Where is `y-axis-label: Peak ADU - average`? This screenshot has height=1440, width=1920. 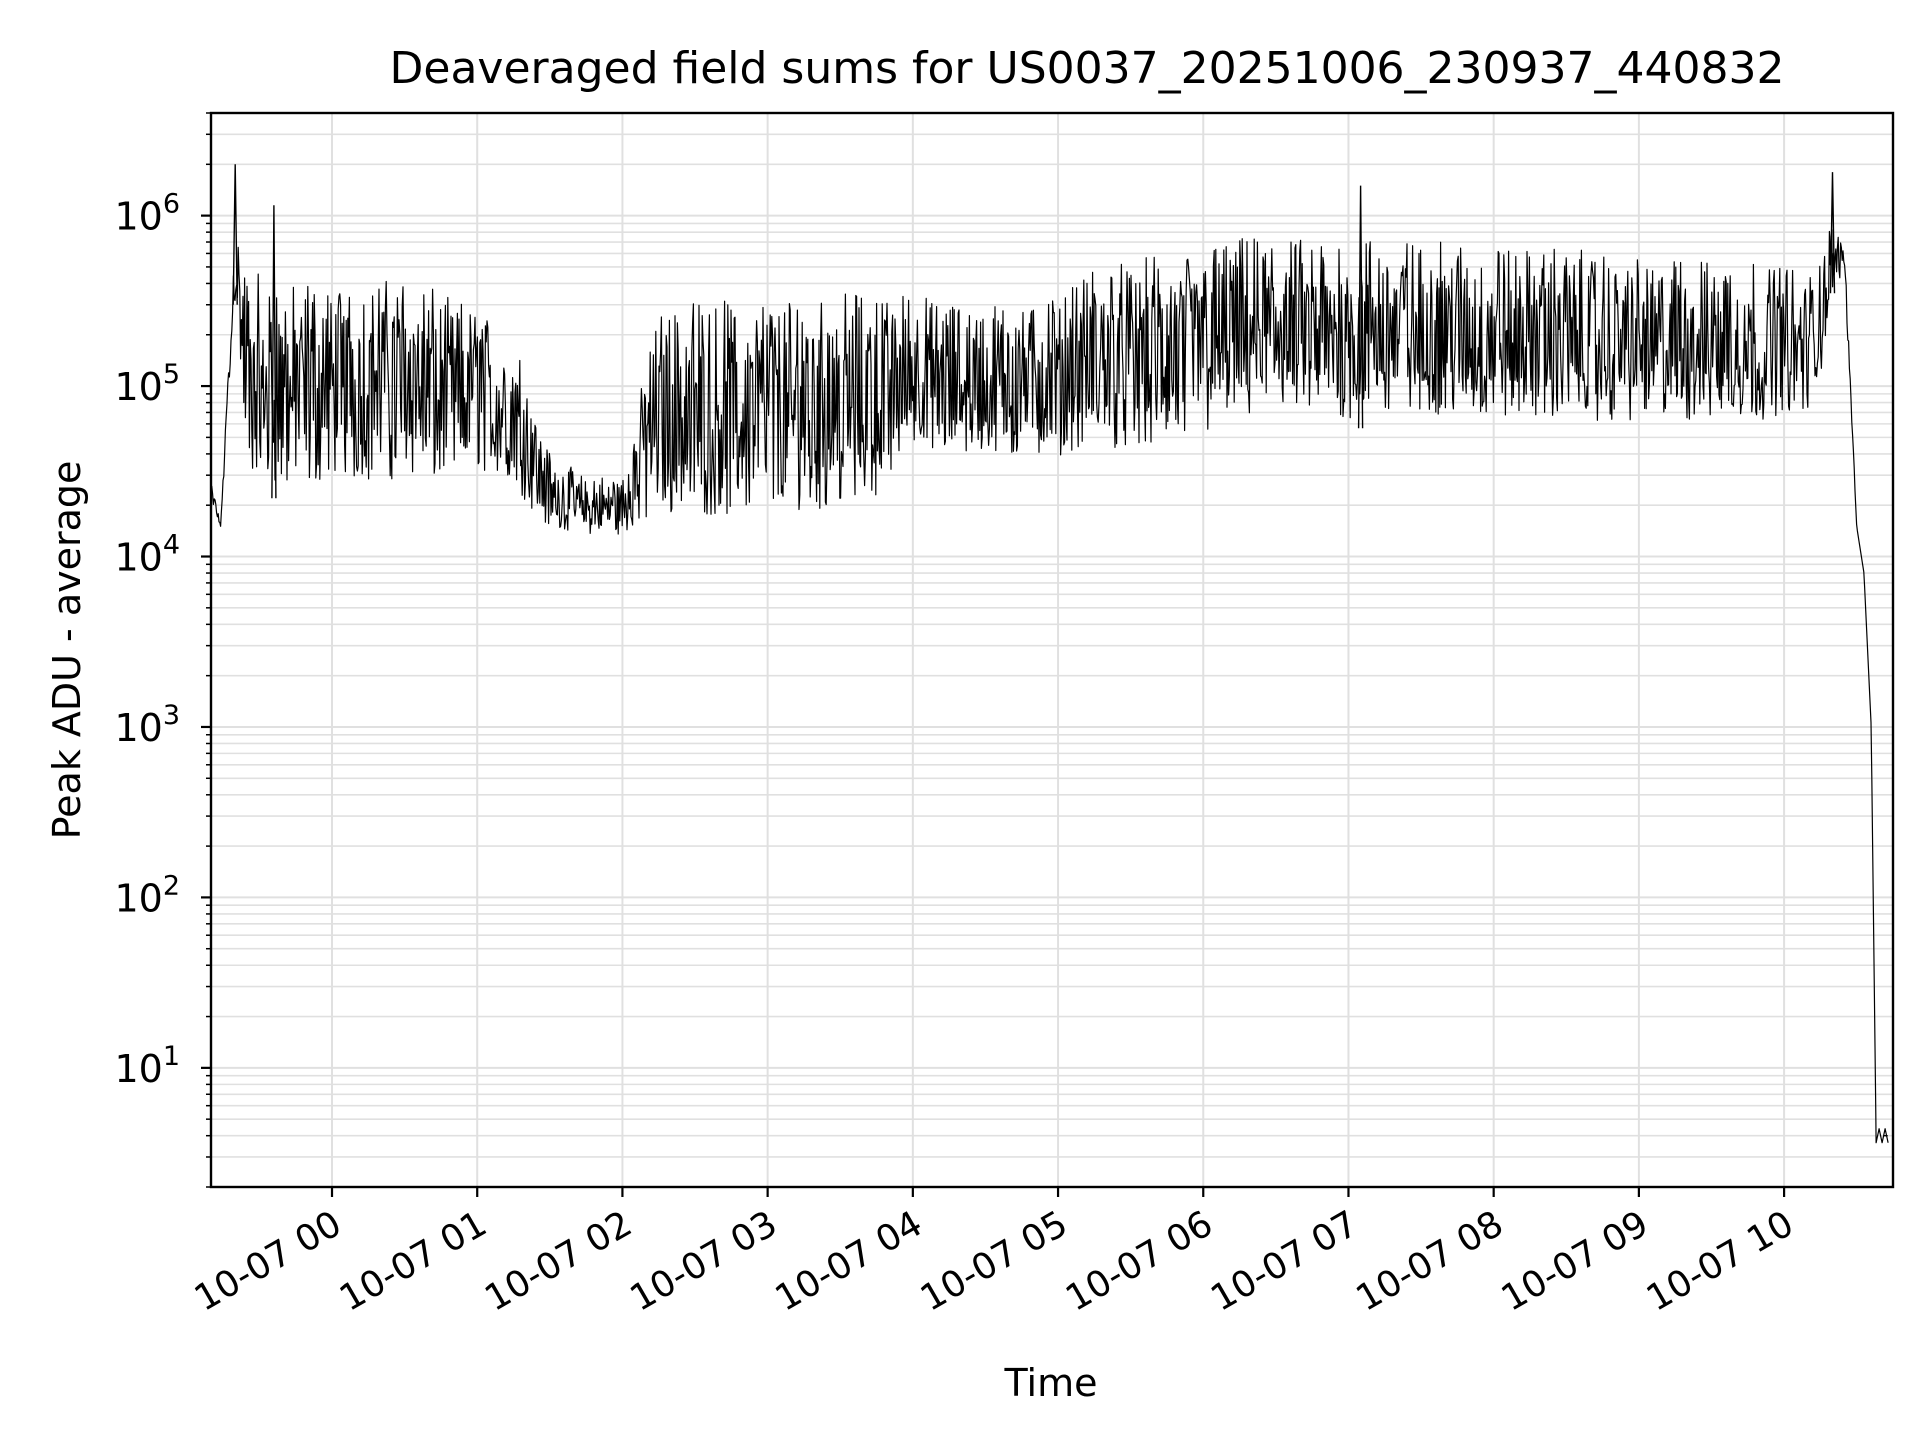 y-axis-label: Peak ADU - average is located at coordinates (67, 650).